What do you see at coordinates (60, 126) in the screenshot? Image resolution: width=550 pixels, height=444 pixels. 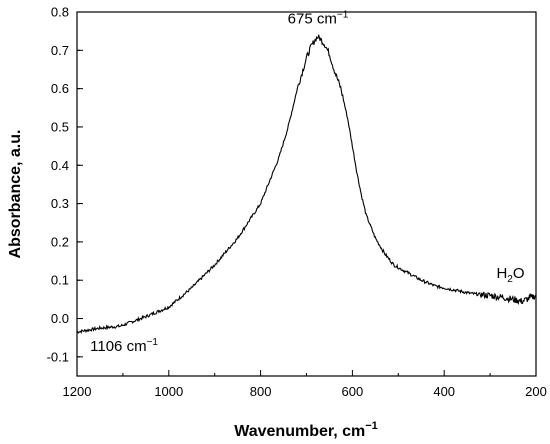 I see `y-tick-label: 0.5` at bounding box center [60, 126].